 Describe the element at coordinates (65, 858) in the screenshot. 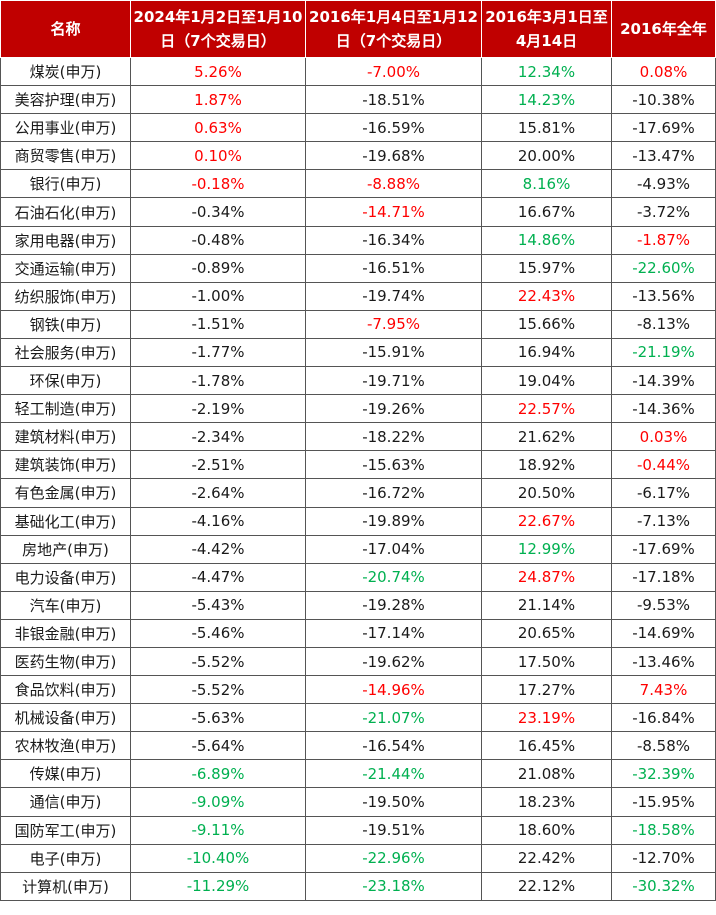

I see `industry-name-cell: 电子(申万)` at that location.